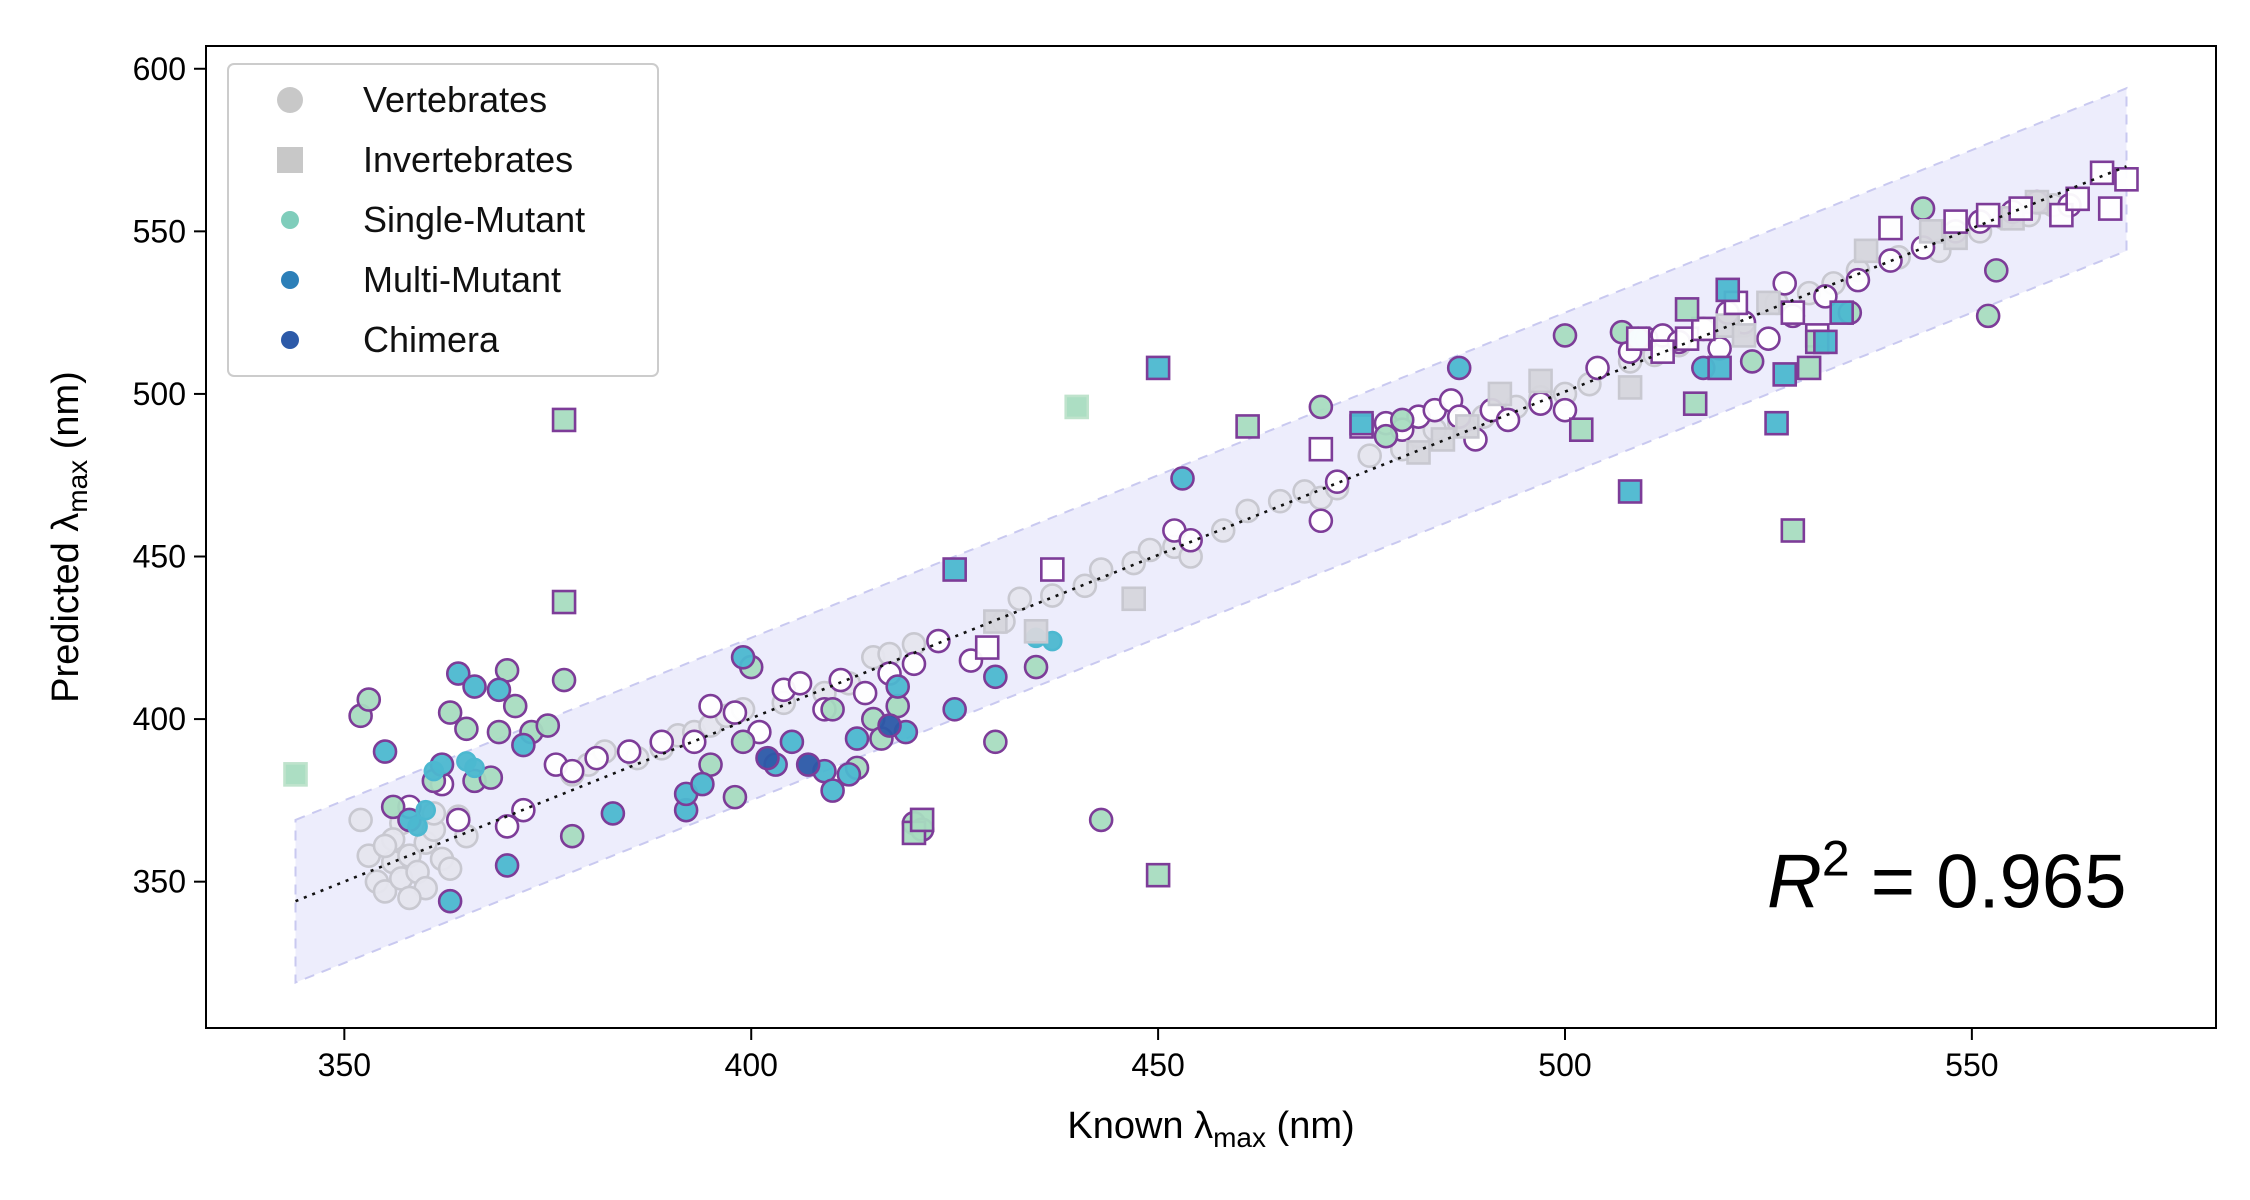 The image size is (2250, 1200). I want to click on legend-entry: Single-Mutant, so click(433, 219).